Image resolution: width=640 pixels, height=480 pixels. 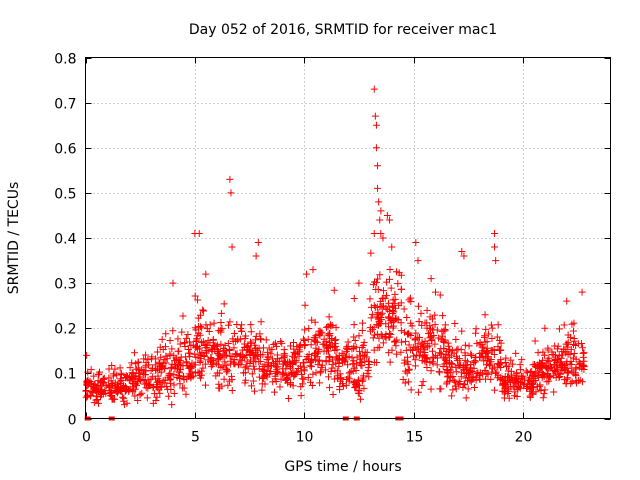 What do you see at coordinates (65, 60) in the screenshot?
I see `y-tick-label: 0.8` at bounding box center [65, 60].